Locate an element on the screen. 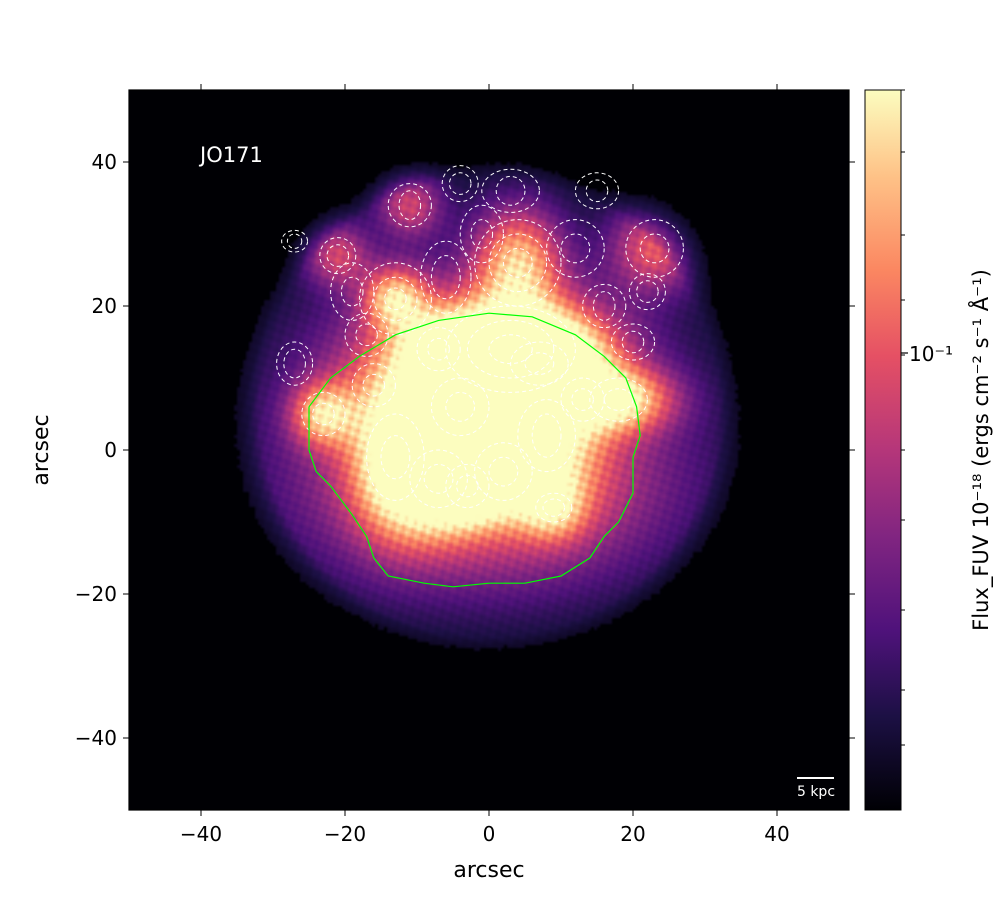 Image resolution: width=1000 pixels, height=900 pixels. colorbar-label: Flux_FUV 10⁻¹⁸ (ergs cm⁻² s⁻¹ Å⁻¹) is located at coordinates (980, 450).